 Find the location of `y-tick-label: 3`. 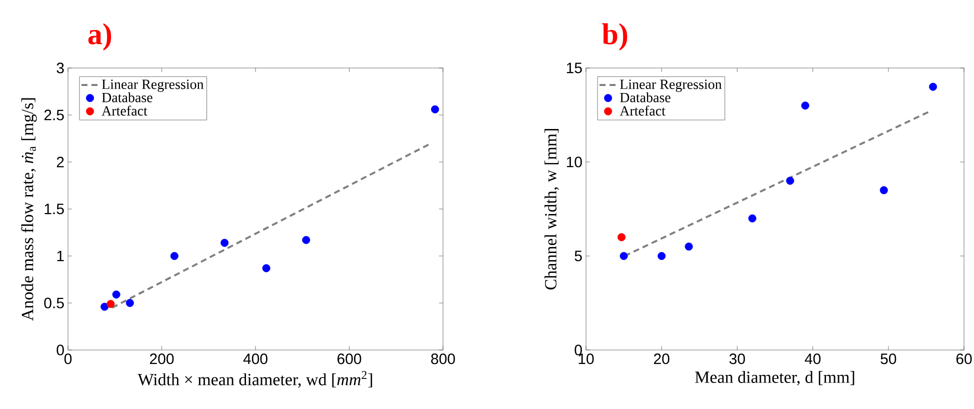

y-tick-label: 3 is located at coordinates (60, 68).